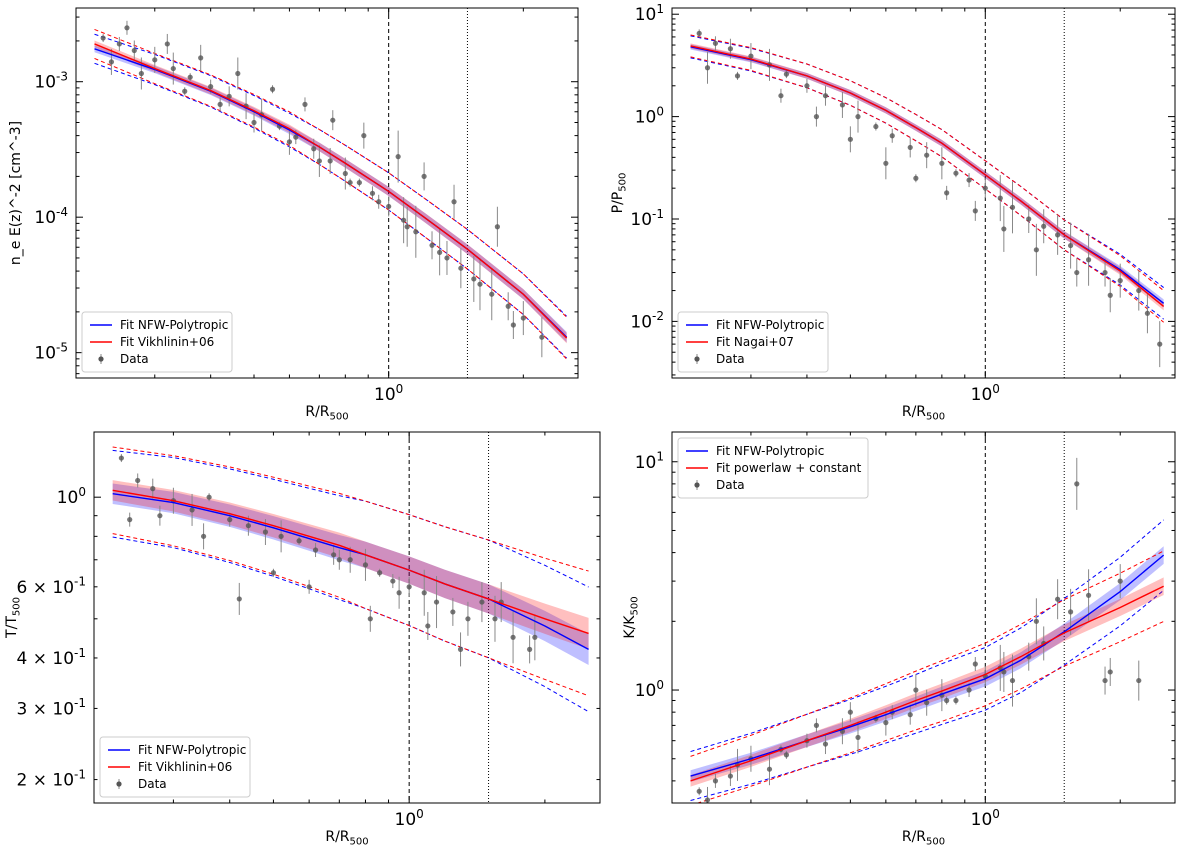 This screenshot has height=851, width=1200. Describe the element at coordinates (16, 193) in the screenshot. I see `y-axis-label: n_e E(z)^-2 [cm^-3]` at that location.